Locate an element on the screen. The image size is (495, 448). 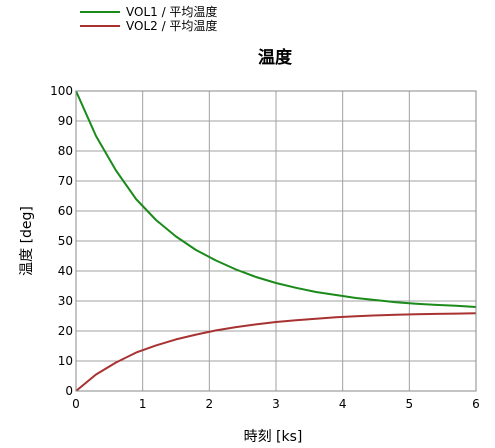
y-axis-label: 温度 [deg] is located at coordinates (27, 241).